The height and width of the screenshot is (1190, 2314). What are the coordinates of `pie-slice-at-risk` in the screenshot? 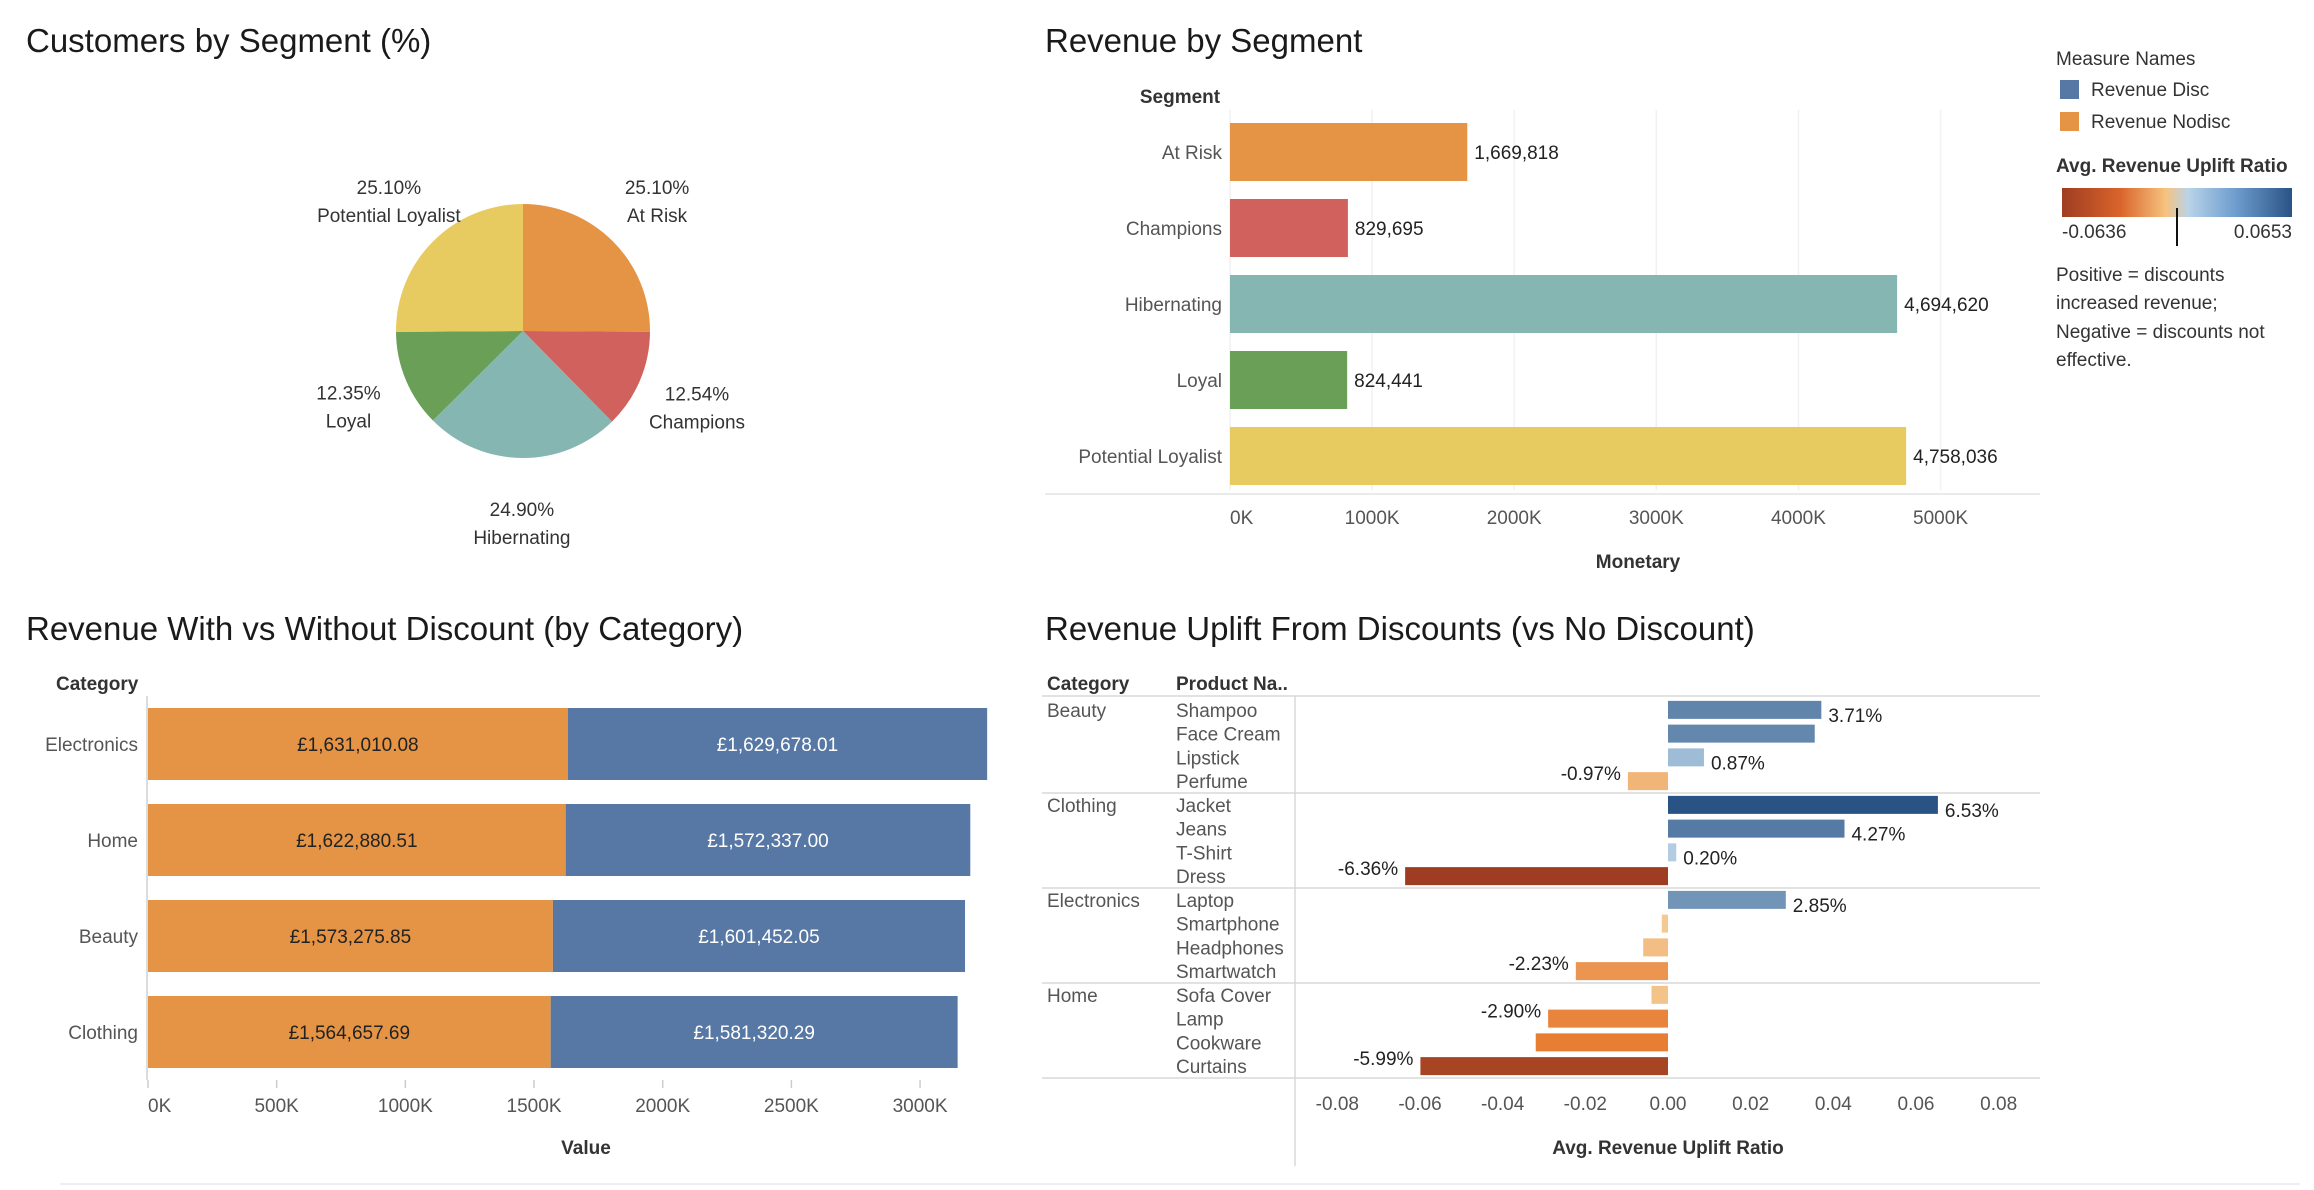 It's located at (587, 268).